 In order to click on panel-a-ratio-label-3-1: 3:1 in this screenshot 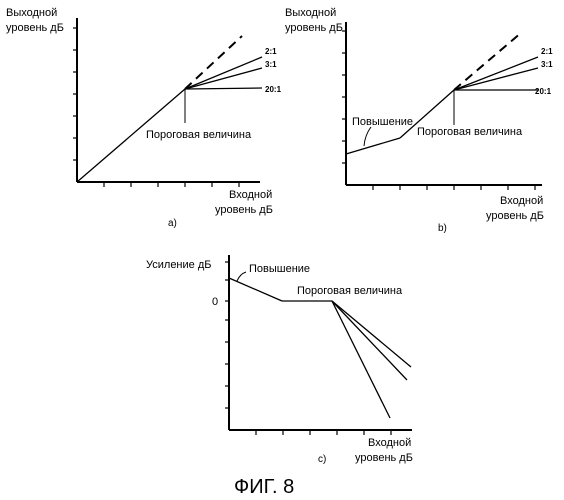, I will do `click(271, 64)`.